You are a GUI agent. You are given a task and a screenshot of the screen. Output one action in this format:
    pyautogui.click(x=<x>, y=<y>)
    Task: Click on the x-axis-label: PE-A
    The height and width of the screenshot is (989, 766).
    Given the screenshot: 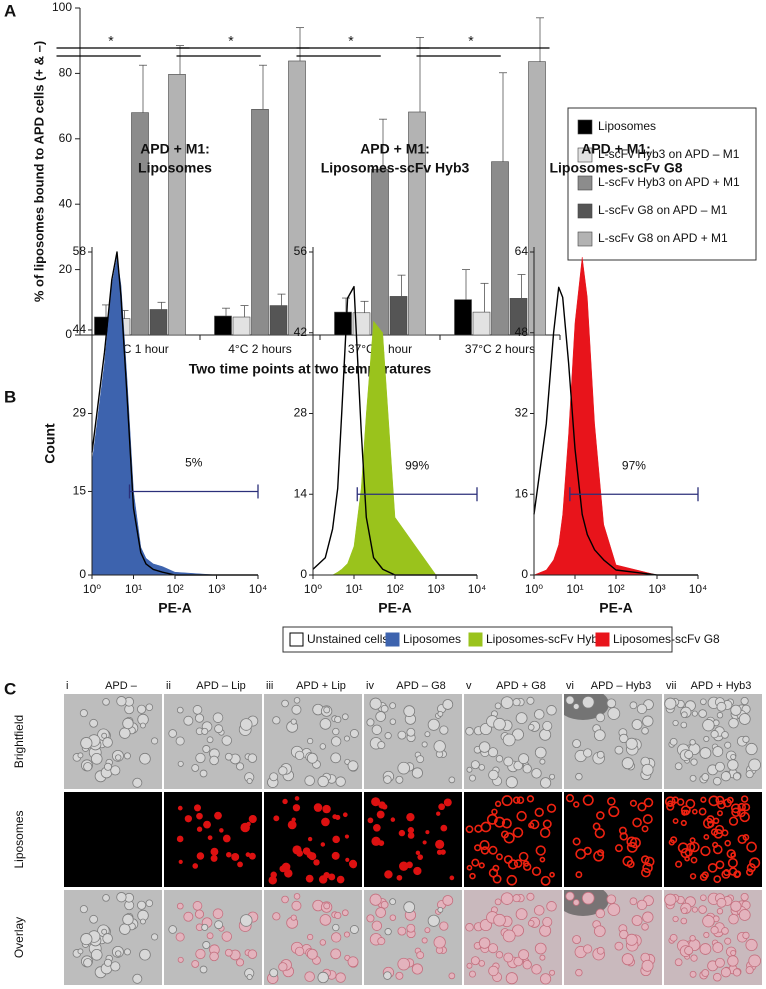 What is the action you would take?
    pyautogui.click(x=615, y=608)
    